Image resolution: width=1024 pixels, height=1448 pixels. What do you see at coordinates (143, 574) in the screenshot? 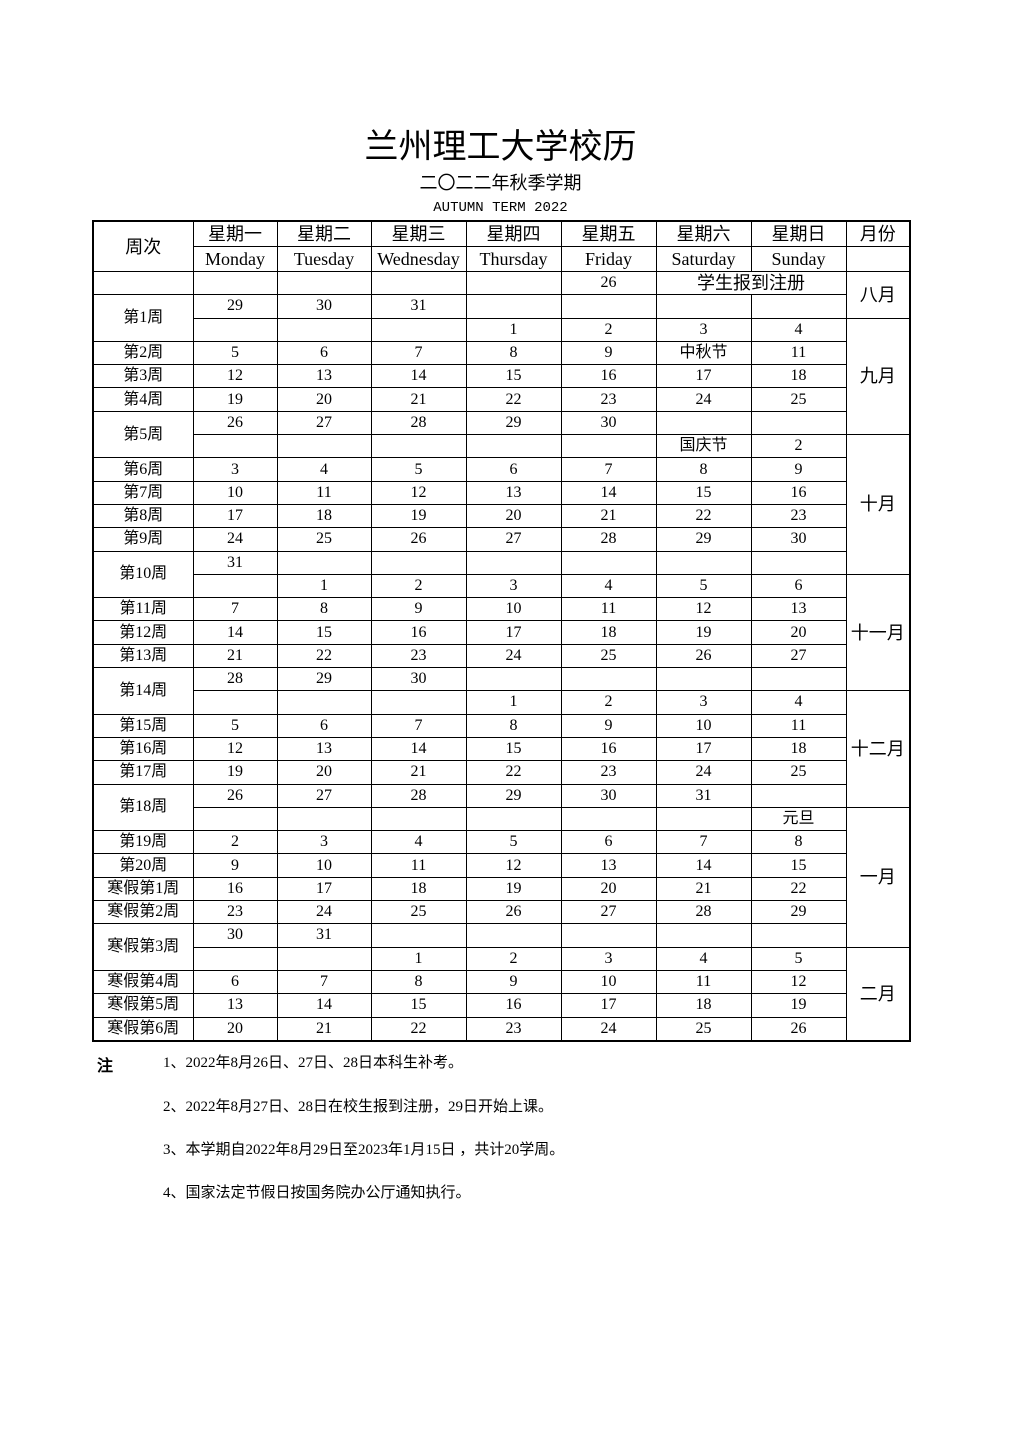
I see `week-label: 第10周` at bounding box center [143, 574].